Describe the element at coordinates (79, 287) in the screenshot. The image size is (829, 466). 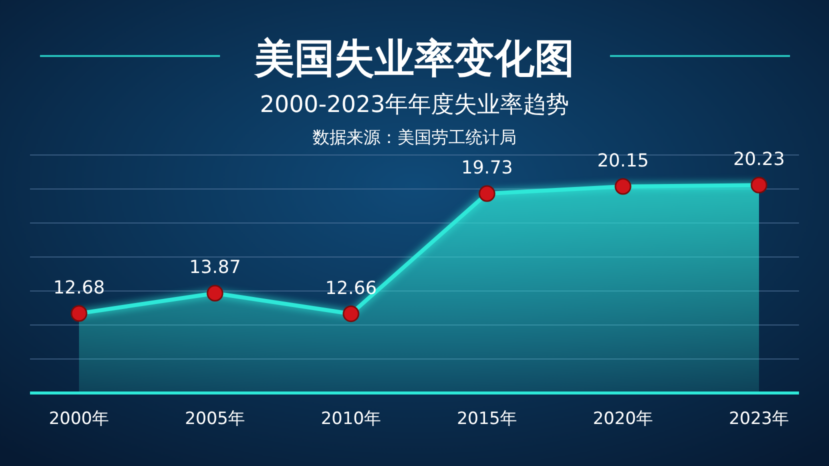
I see `data-label: 12.68` at that location.